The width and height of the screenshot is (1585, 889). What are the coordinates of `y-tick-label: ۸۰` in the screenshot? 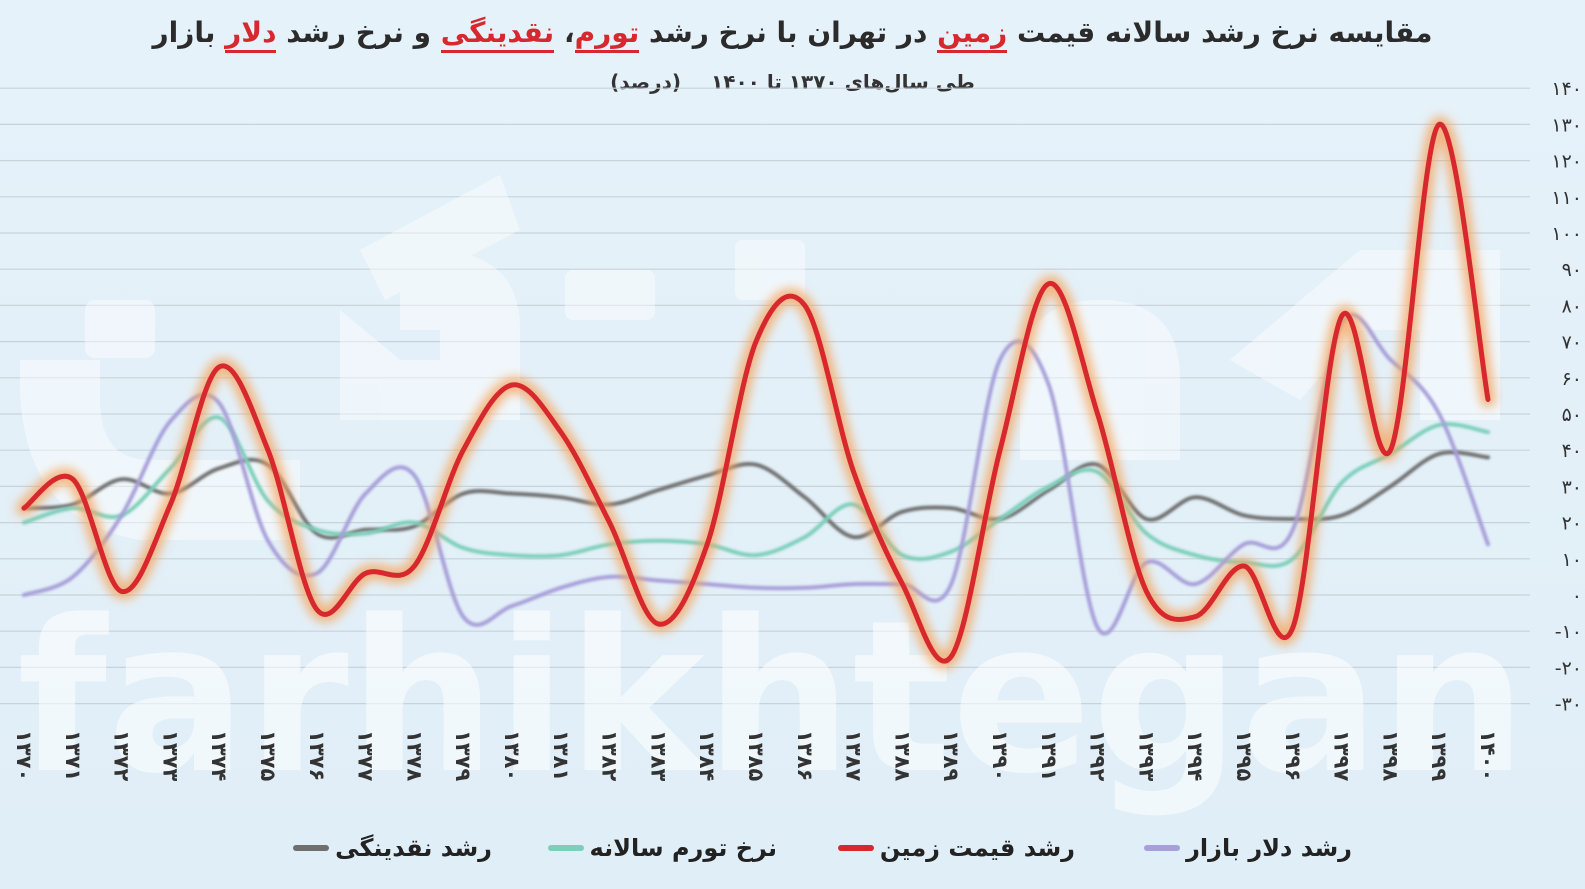 It's located at (1572, 306).